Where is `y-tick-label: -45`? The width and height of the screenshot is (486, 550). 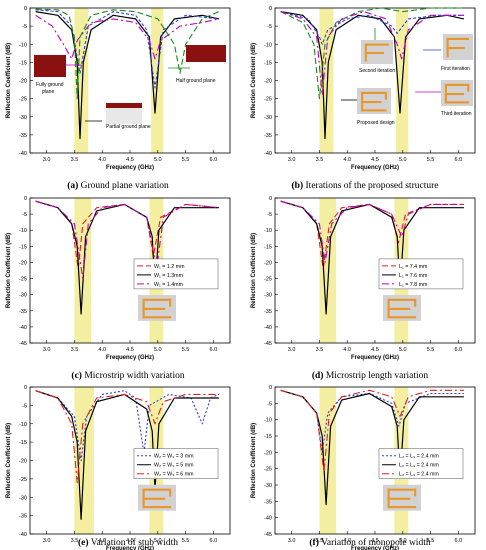 y-tick-label: -45 is located at coordinates (268, 344).